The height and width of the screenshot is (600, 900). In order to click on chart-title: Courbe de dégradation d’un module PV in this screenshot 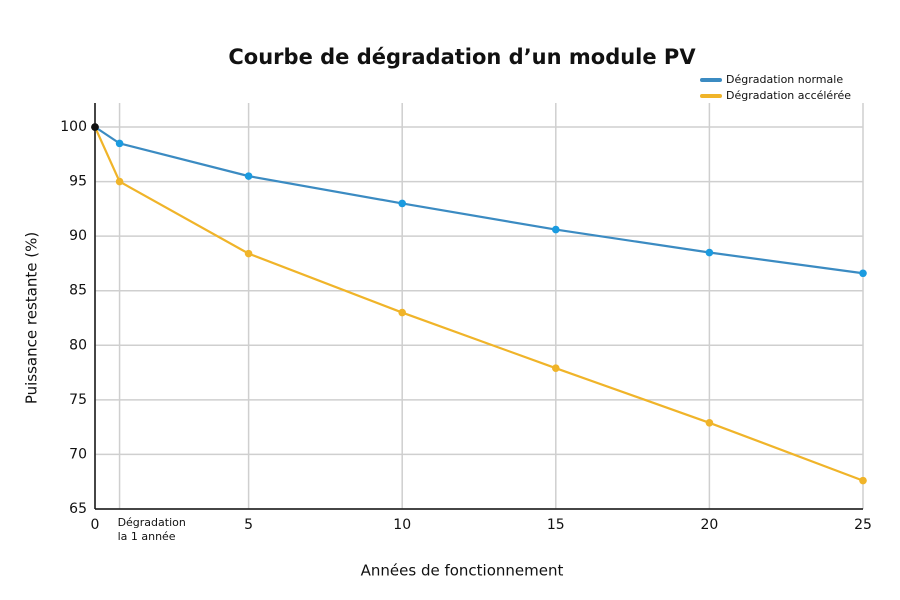, I will do `click(462, 57)`.